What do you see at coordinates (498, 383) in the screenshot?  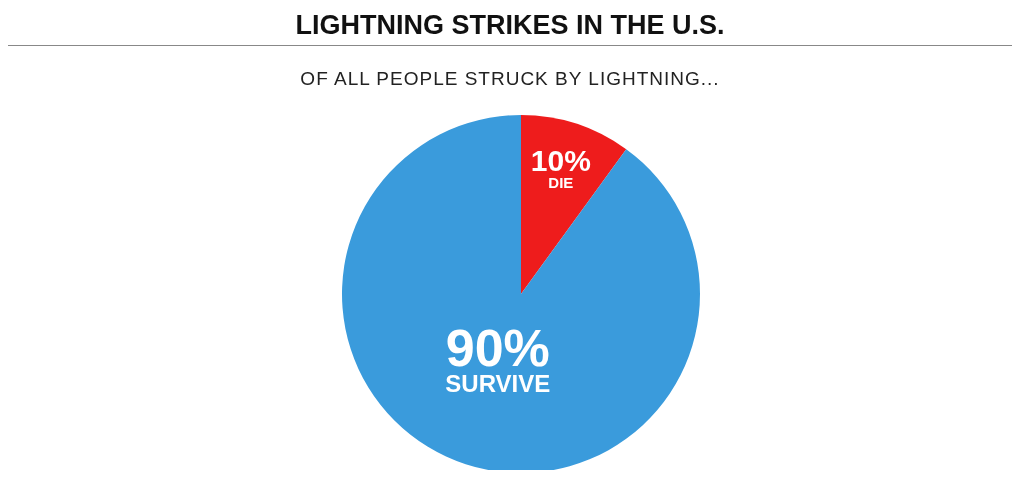 I see `slice-label: SURVIVE` at bounding box center [498, 383].